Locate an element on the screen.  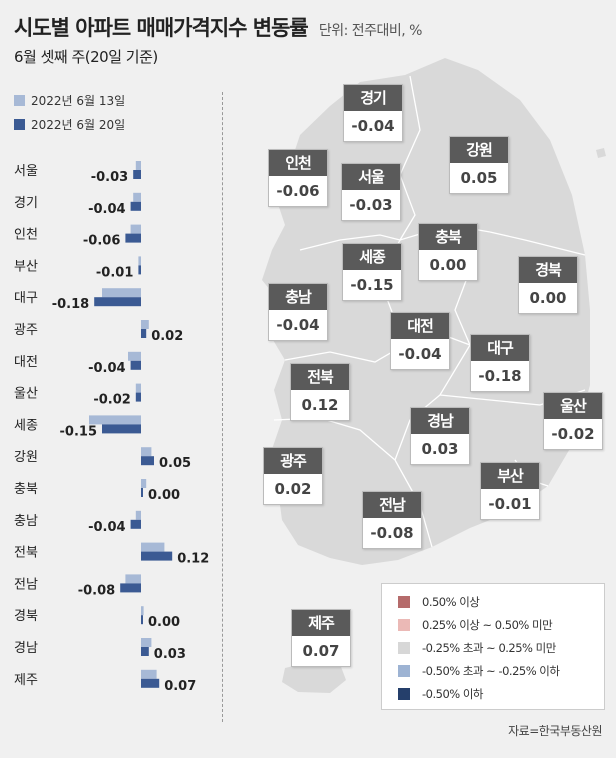
legend-label-curr: 2022년 6월 20일 is located at coordinates (78, 125).